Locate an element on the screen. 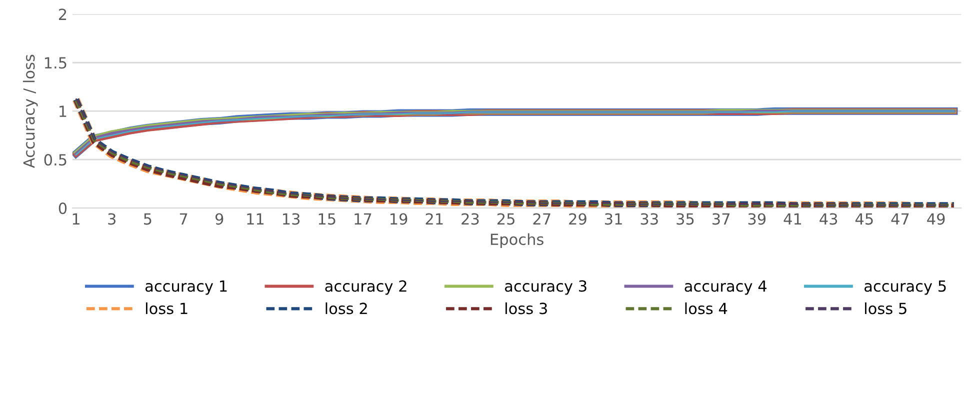  legend-label: loss 2 is located at coordinates (346, 308).